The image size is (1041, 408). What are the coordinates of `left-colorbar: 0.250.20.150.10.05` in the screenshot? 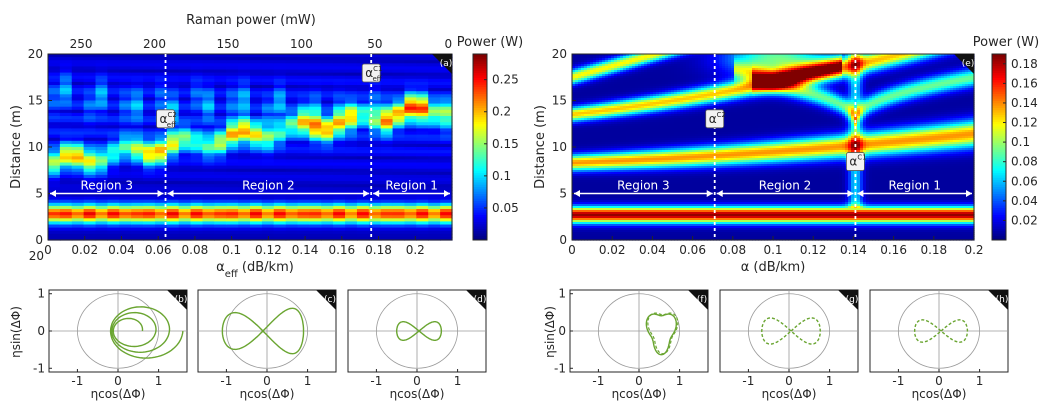 It's located at (495, 147).